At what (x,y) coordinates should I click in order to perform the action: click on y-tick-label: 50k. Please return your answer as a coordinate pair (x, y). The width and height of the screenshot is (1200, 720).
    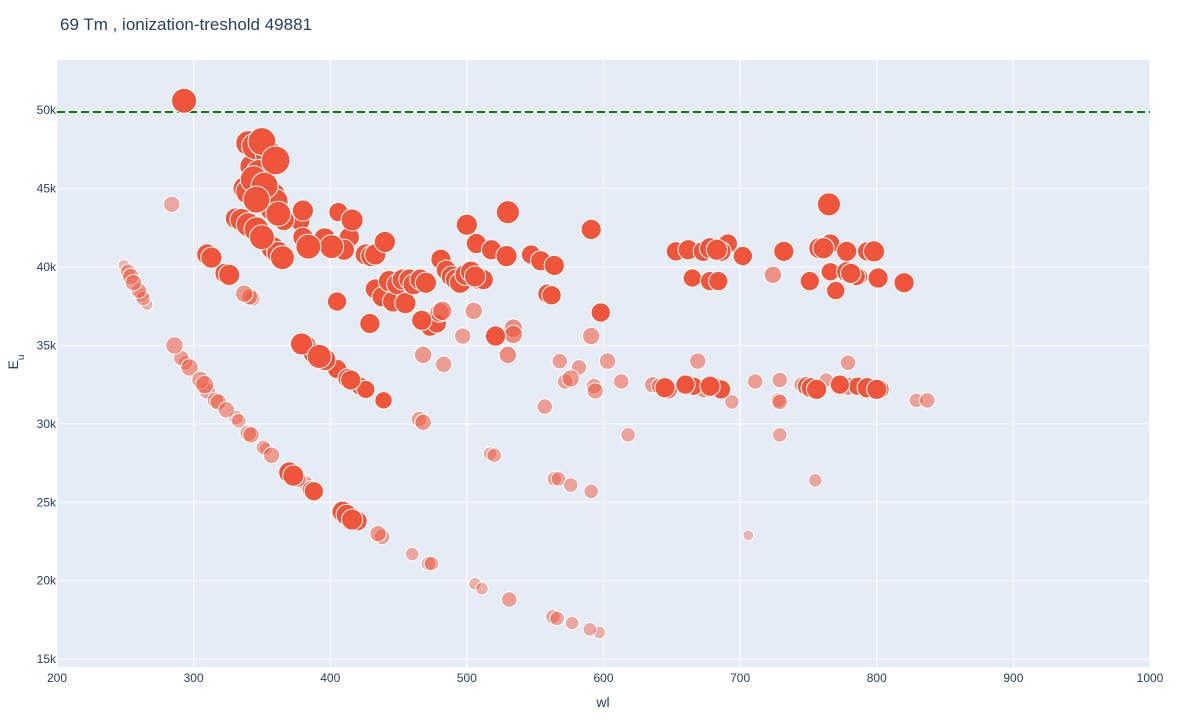
    Looking at the image, I should click on (47, 110).